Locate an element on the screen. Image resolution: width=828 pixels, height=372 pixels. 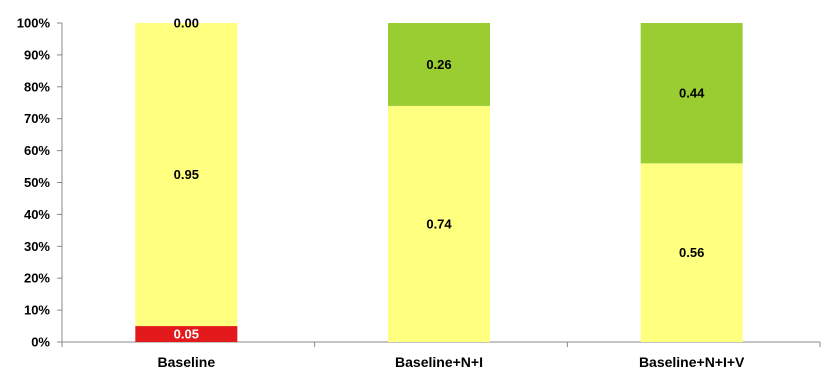
x-category-label: Baseline+N+I+V is located at coordinates (692, 362).